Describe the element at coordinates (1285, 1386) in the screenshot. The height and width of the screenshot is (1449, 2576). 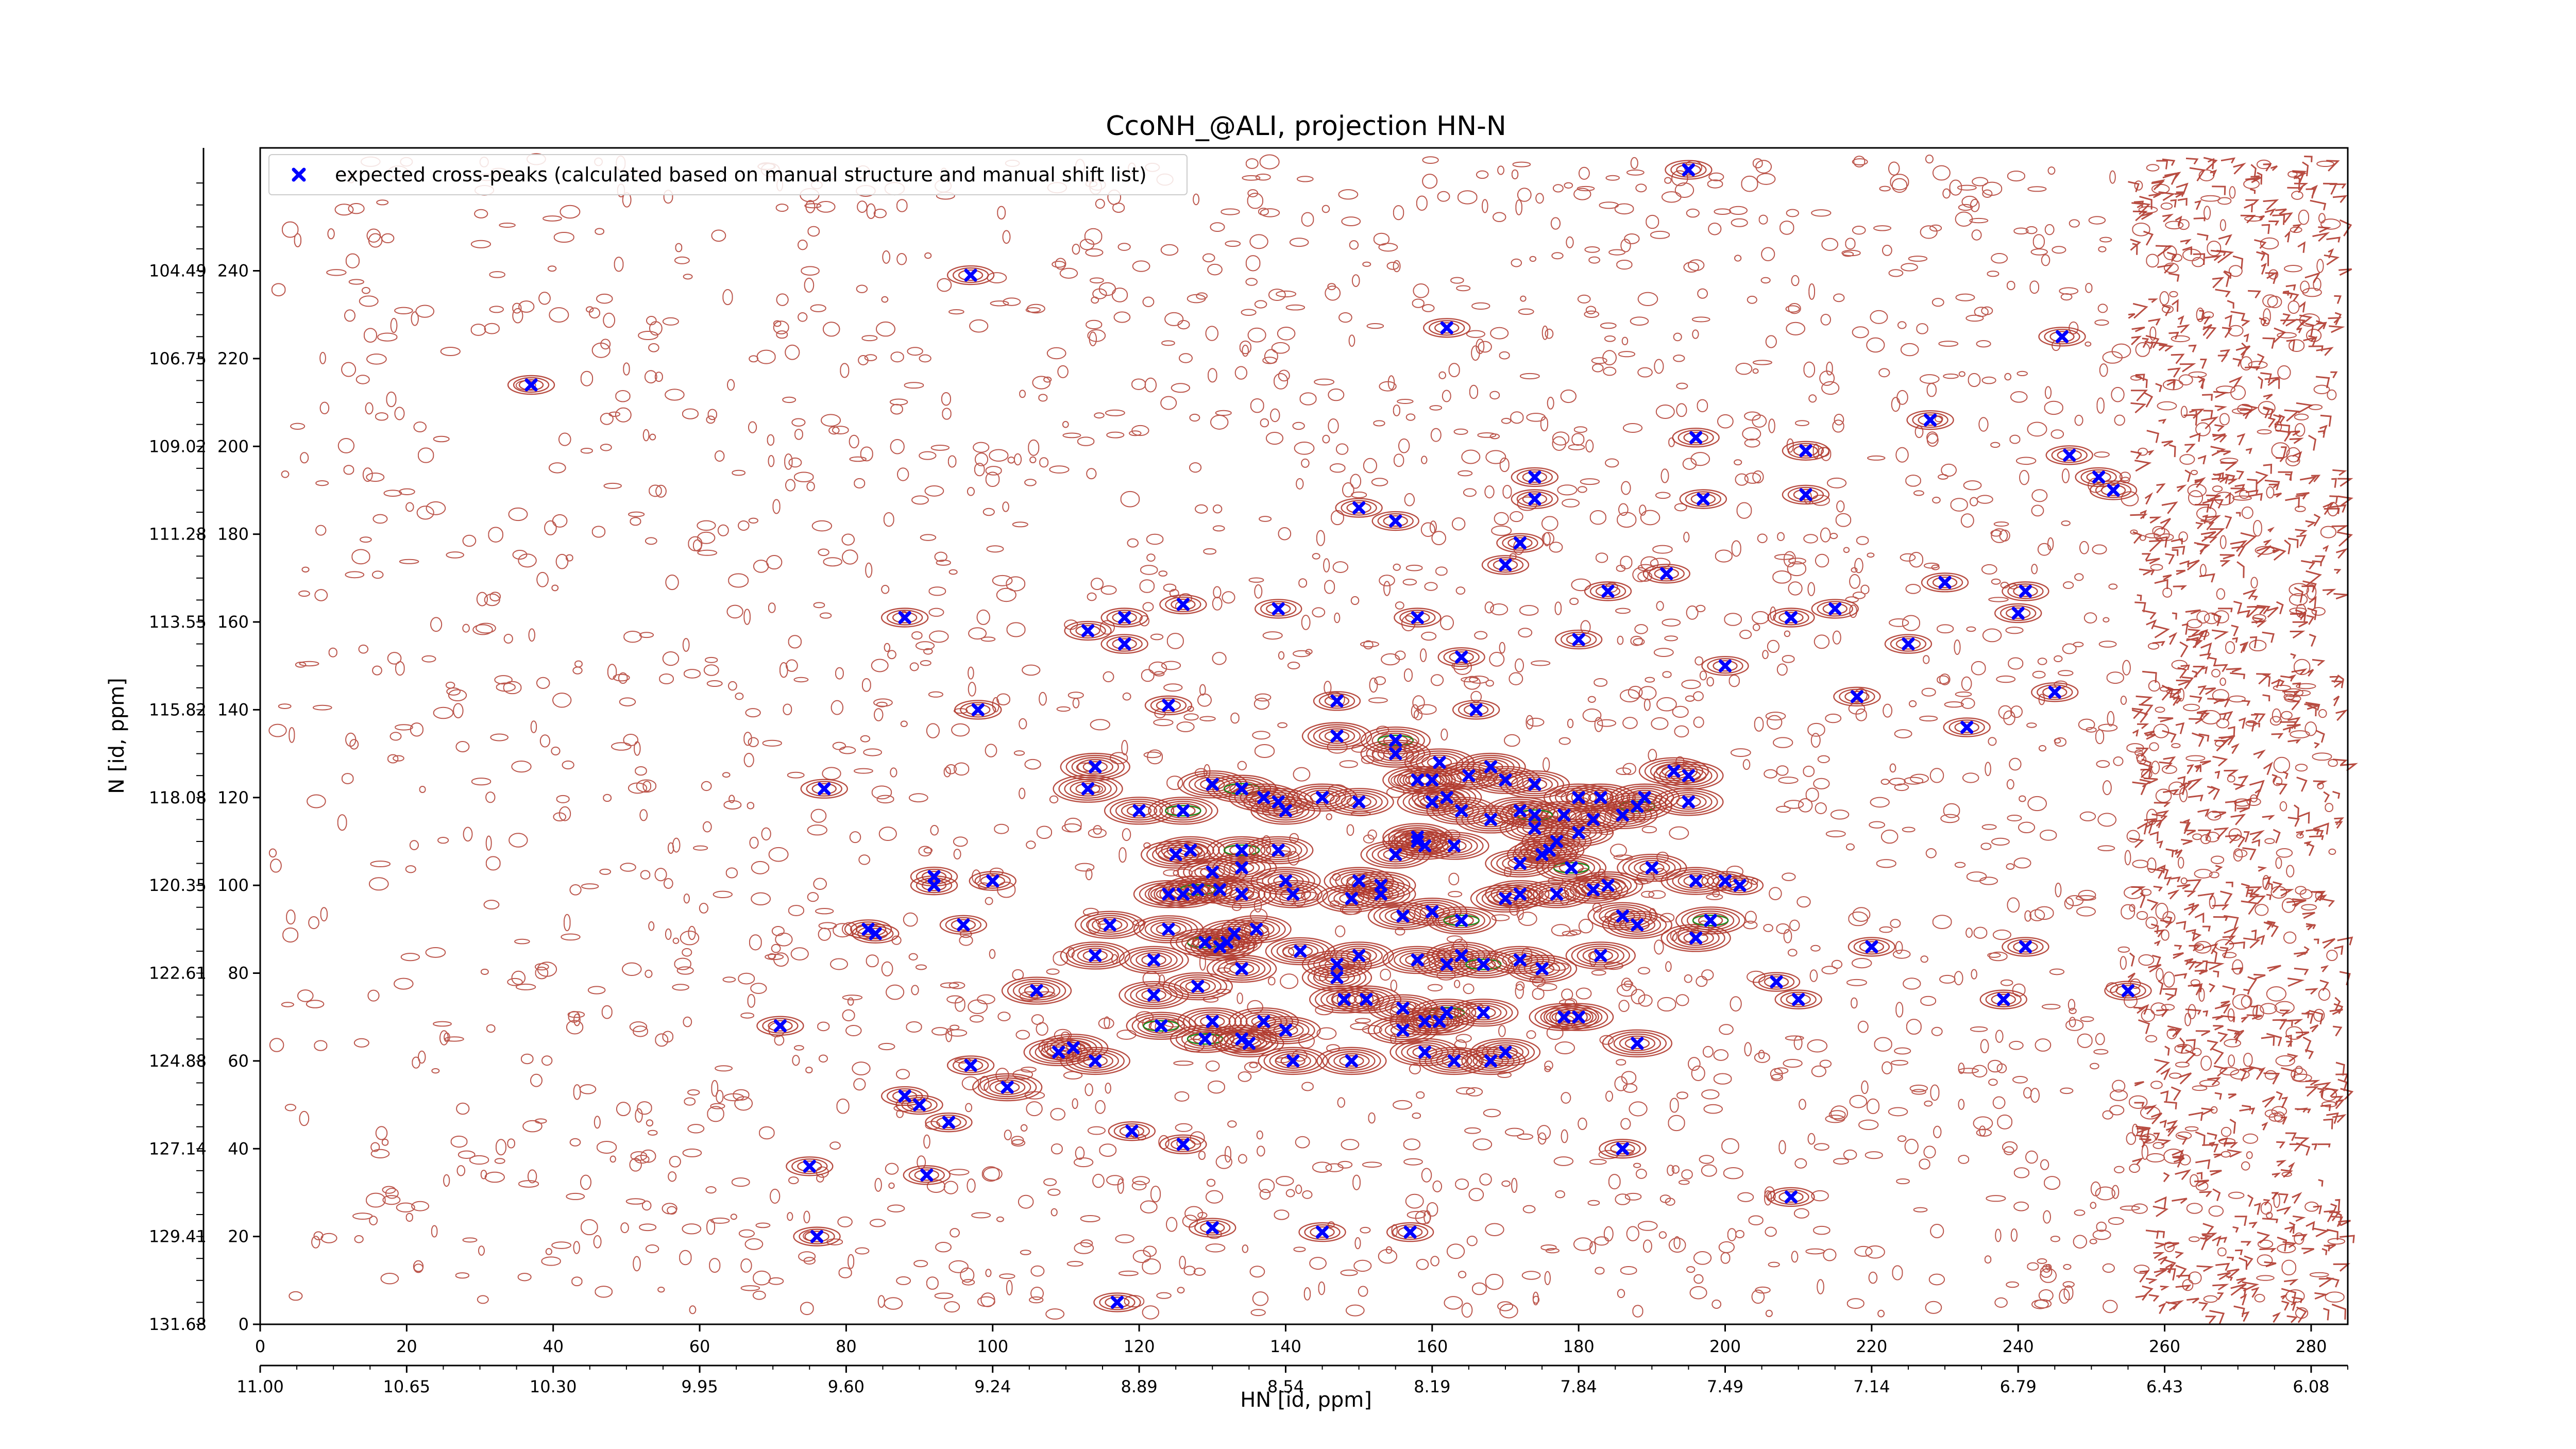
I see `x-ppm-tick-label: 8.54` at that location.